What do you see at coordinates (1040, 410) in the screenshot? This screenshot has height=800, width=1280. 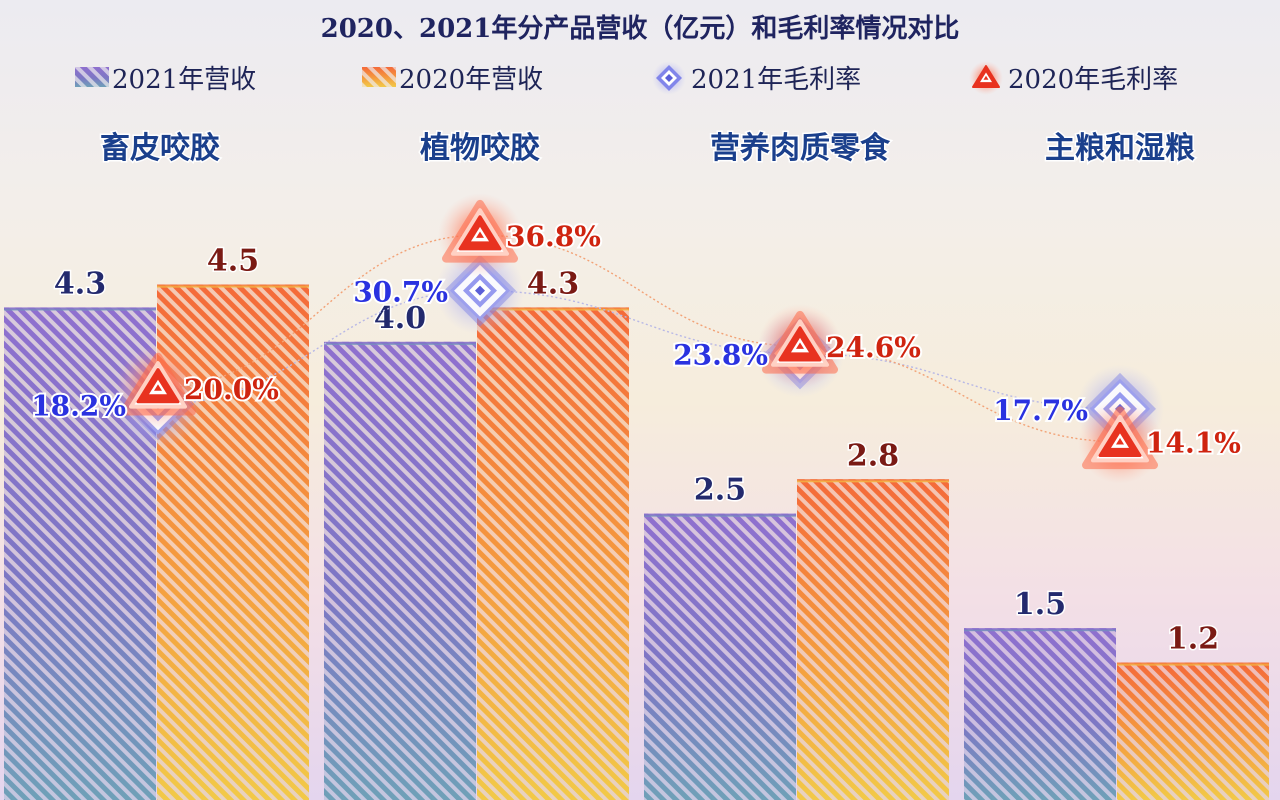 I see `rate-value-label: 17.7%` at bounding box center [1040, 410].